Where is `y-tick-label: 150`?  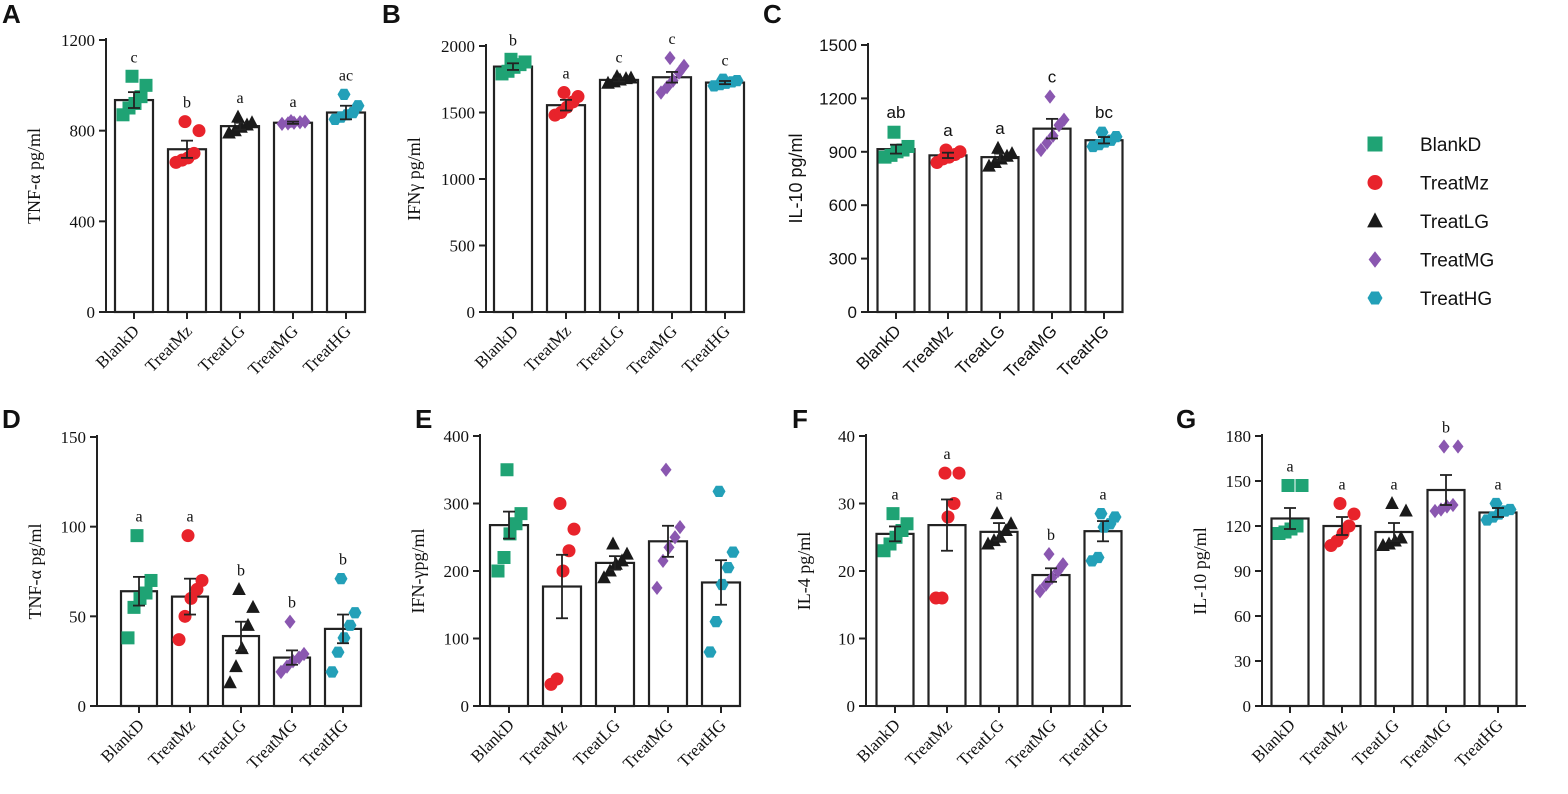 y-tick-label: 150 is located at coordinates (1239, 481).